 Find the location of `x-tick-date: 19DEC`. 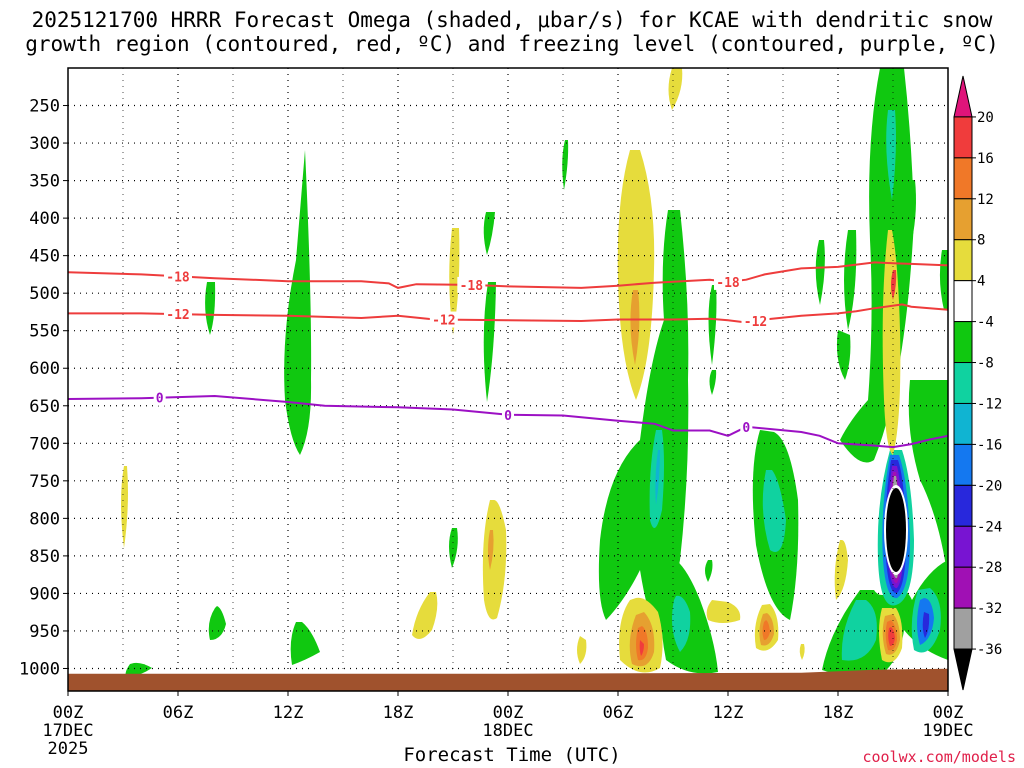

x-tick-date: 19DEC is located at coordinates (947, 731).